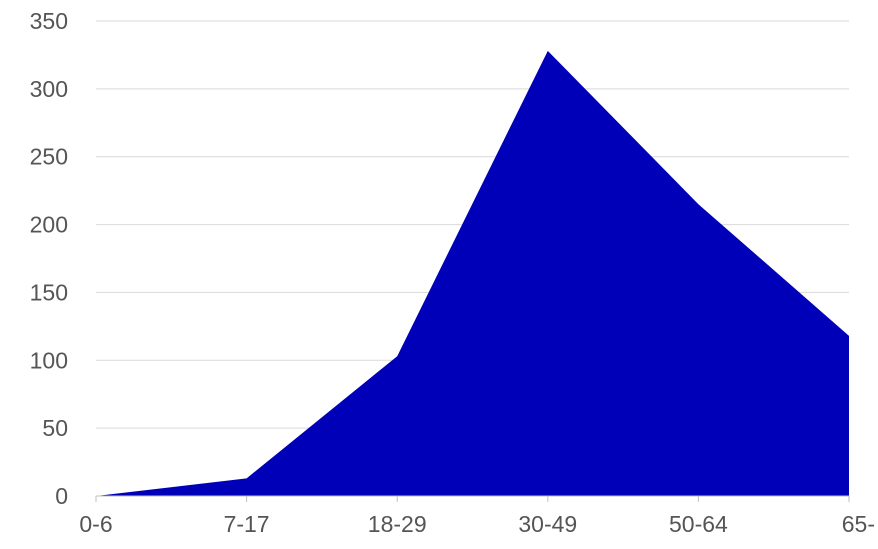  What do you see at coordinates (472, 498) in the screenshot?
I see `axes` at bounding box center [472, 498].